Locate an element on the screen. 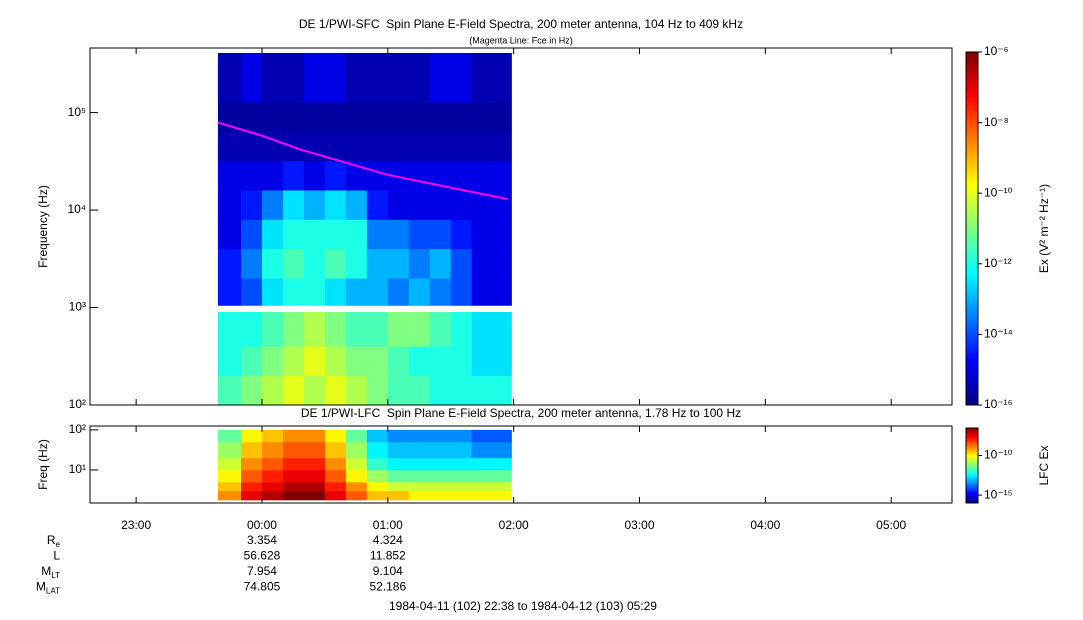 Image resolution: width=1083 pixels, height=620 pixels. ephemeris-value: 11.852 is located at coordinates (388, 556).